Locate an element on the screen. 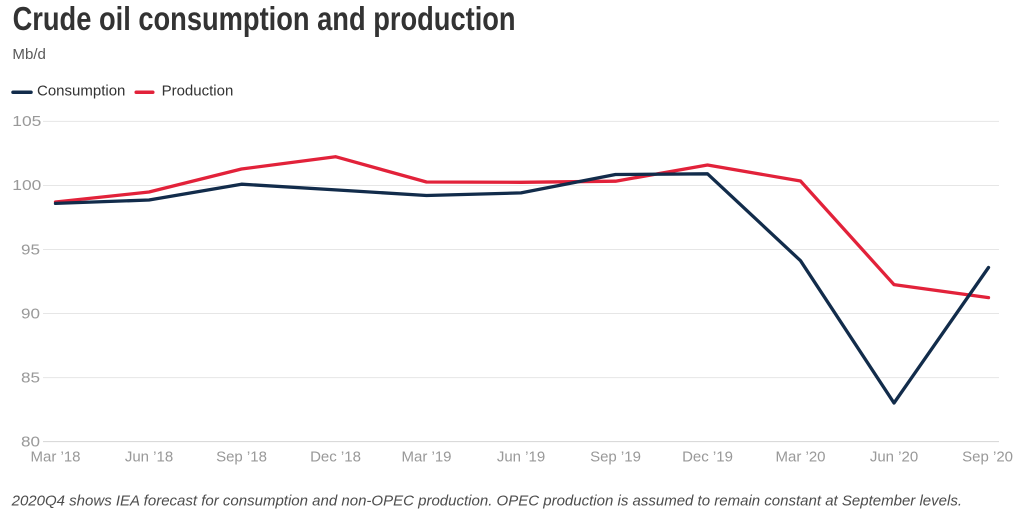  svg-text: Mb/d is located at coordinates (29, 54).